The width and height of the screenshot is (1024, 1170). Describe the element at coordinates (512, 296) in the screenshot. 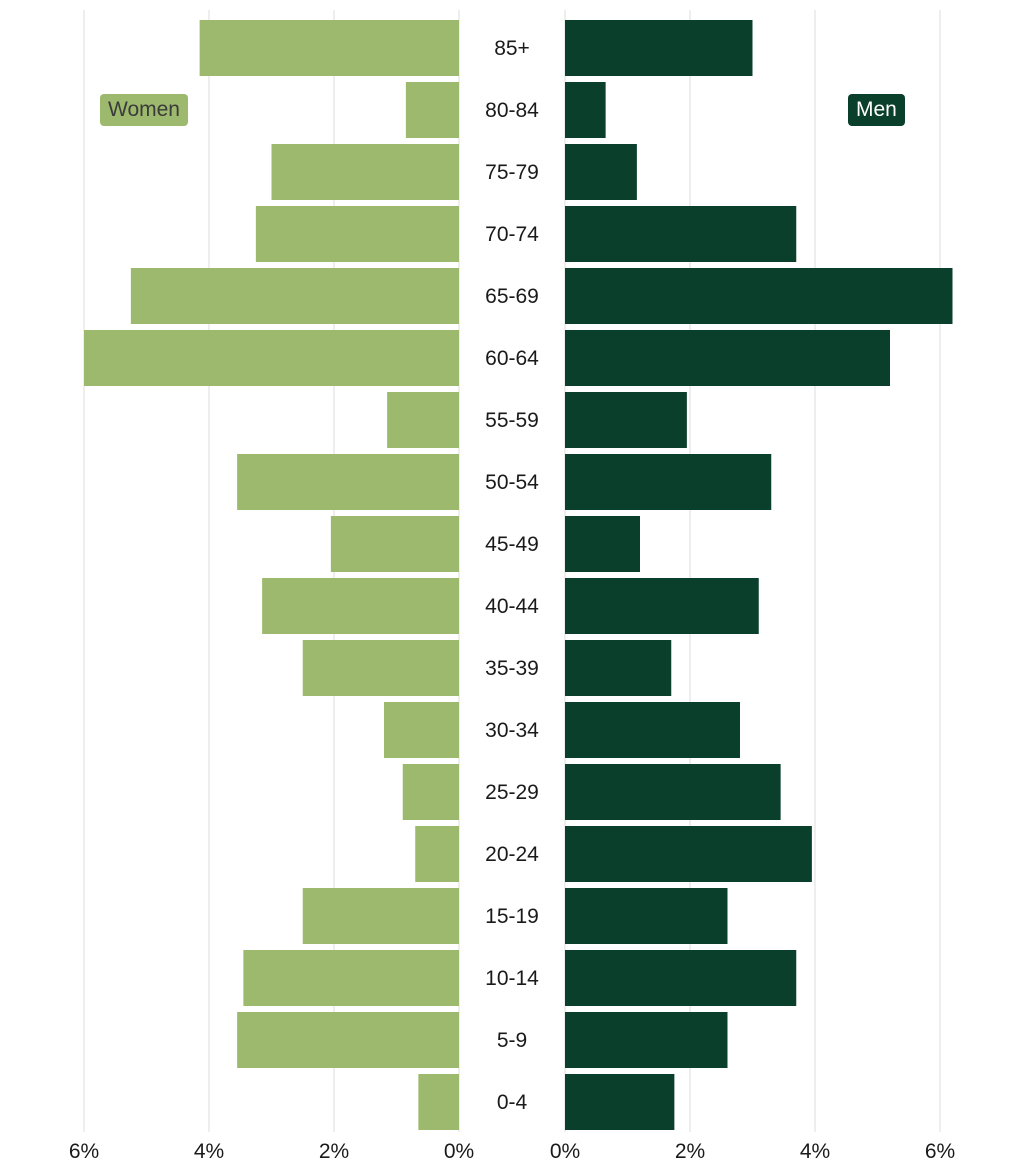

I see `category-label: 65-69` at that location.